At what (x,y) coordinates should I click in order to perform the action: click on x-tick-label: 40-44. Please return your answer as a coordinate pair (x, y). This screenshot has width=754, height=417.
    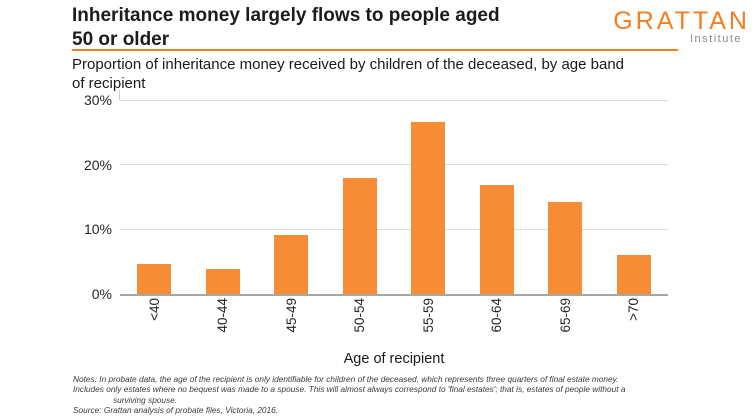
    Looking at the image, I should click on (223, 315).